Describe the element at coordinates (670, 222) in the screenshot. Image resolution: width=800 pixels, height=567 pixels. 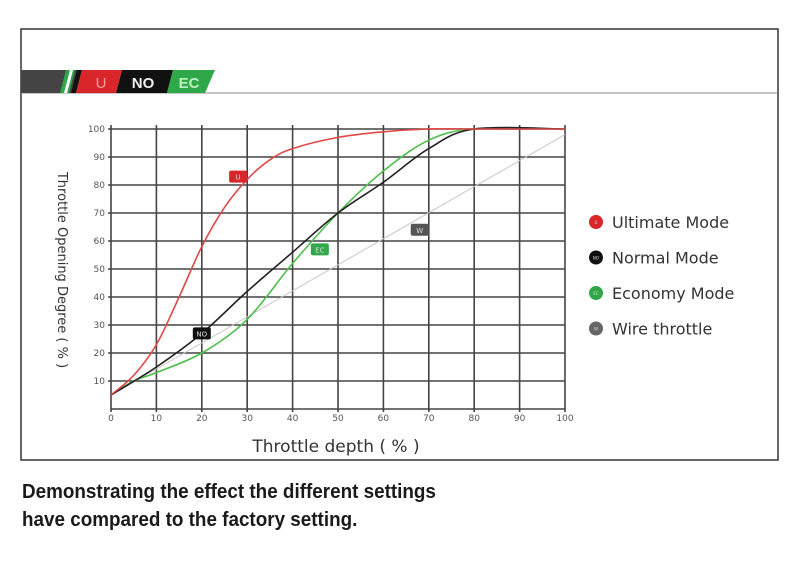
I see `legend-label: Ultimate Mode` at that location.